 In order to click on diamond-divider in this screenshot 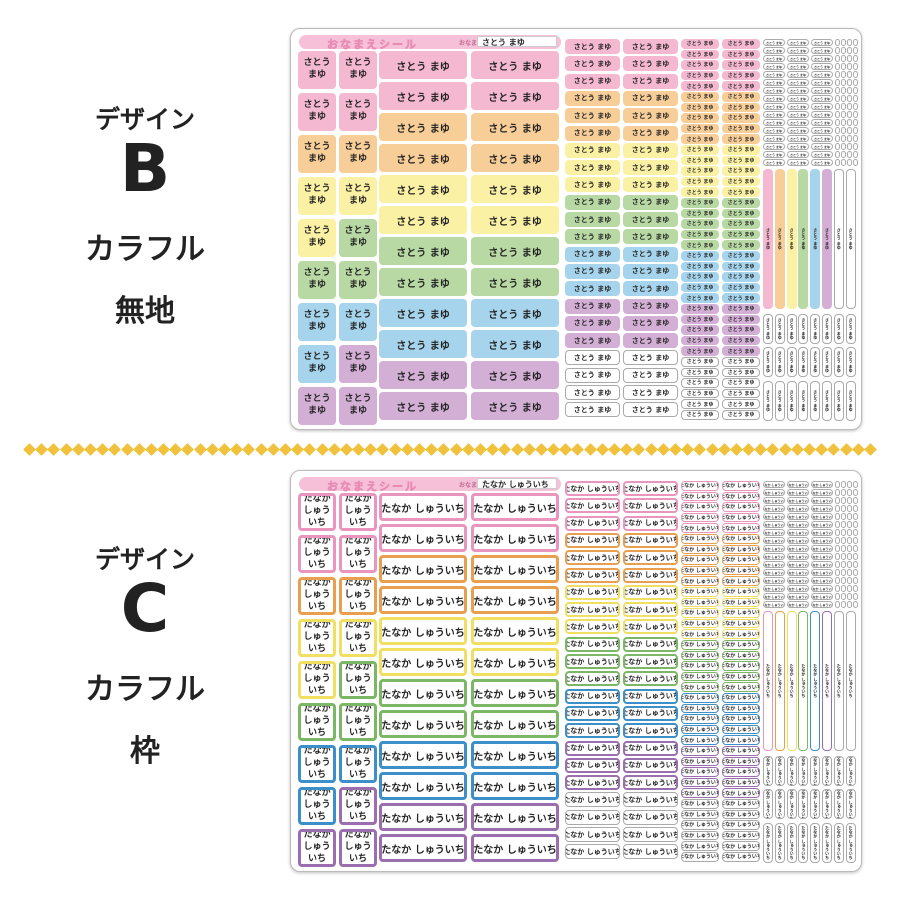, I will do `click(450, 449)`.